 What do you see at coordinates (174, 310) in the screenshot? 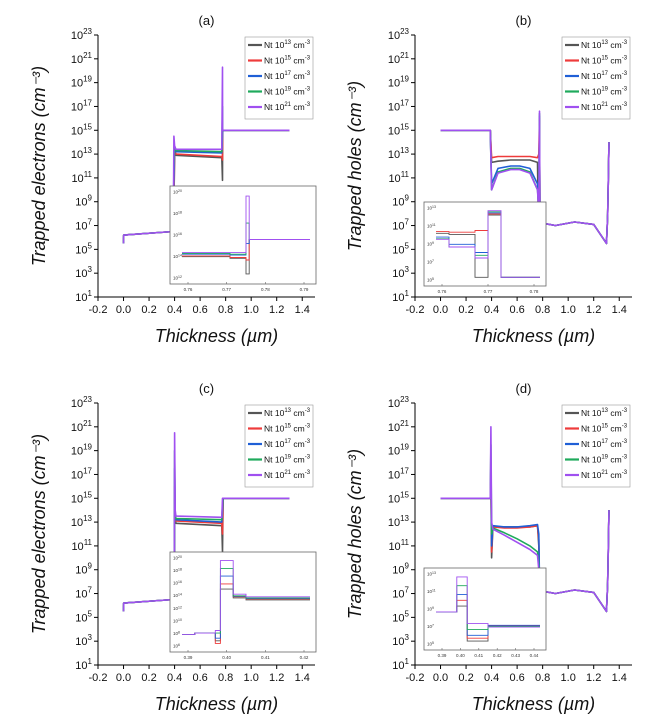
I see `x-tick-label: 0.4` at bounding box center [174, 310].